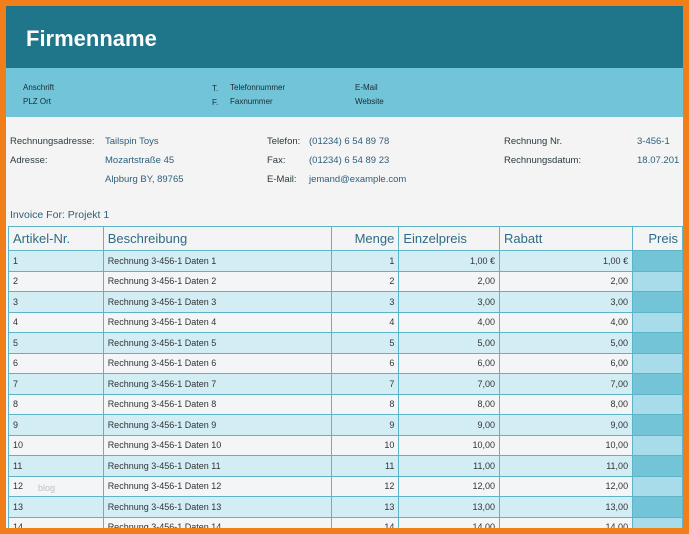 This screenshot has width=689, height=534. I want to click on table-row: 10 Rechnung 3-456-1 Daten 10 10 10,00 10,00, so click(345, 445).